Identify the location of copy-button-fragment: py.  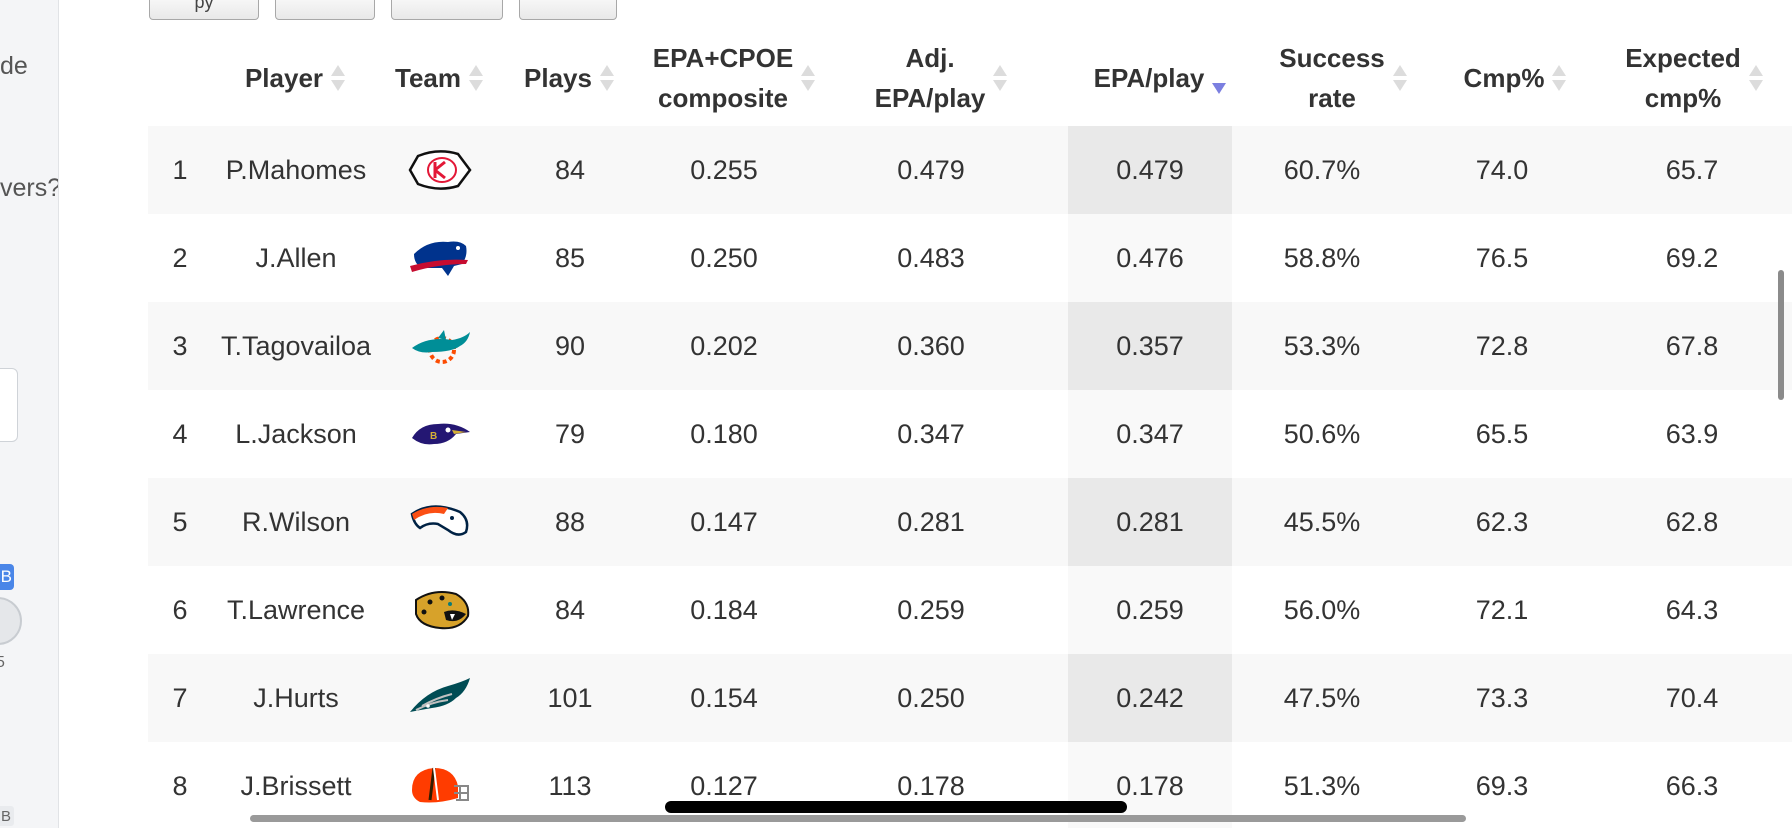
(204, 6).